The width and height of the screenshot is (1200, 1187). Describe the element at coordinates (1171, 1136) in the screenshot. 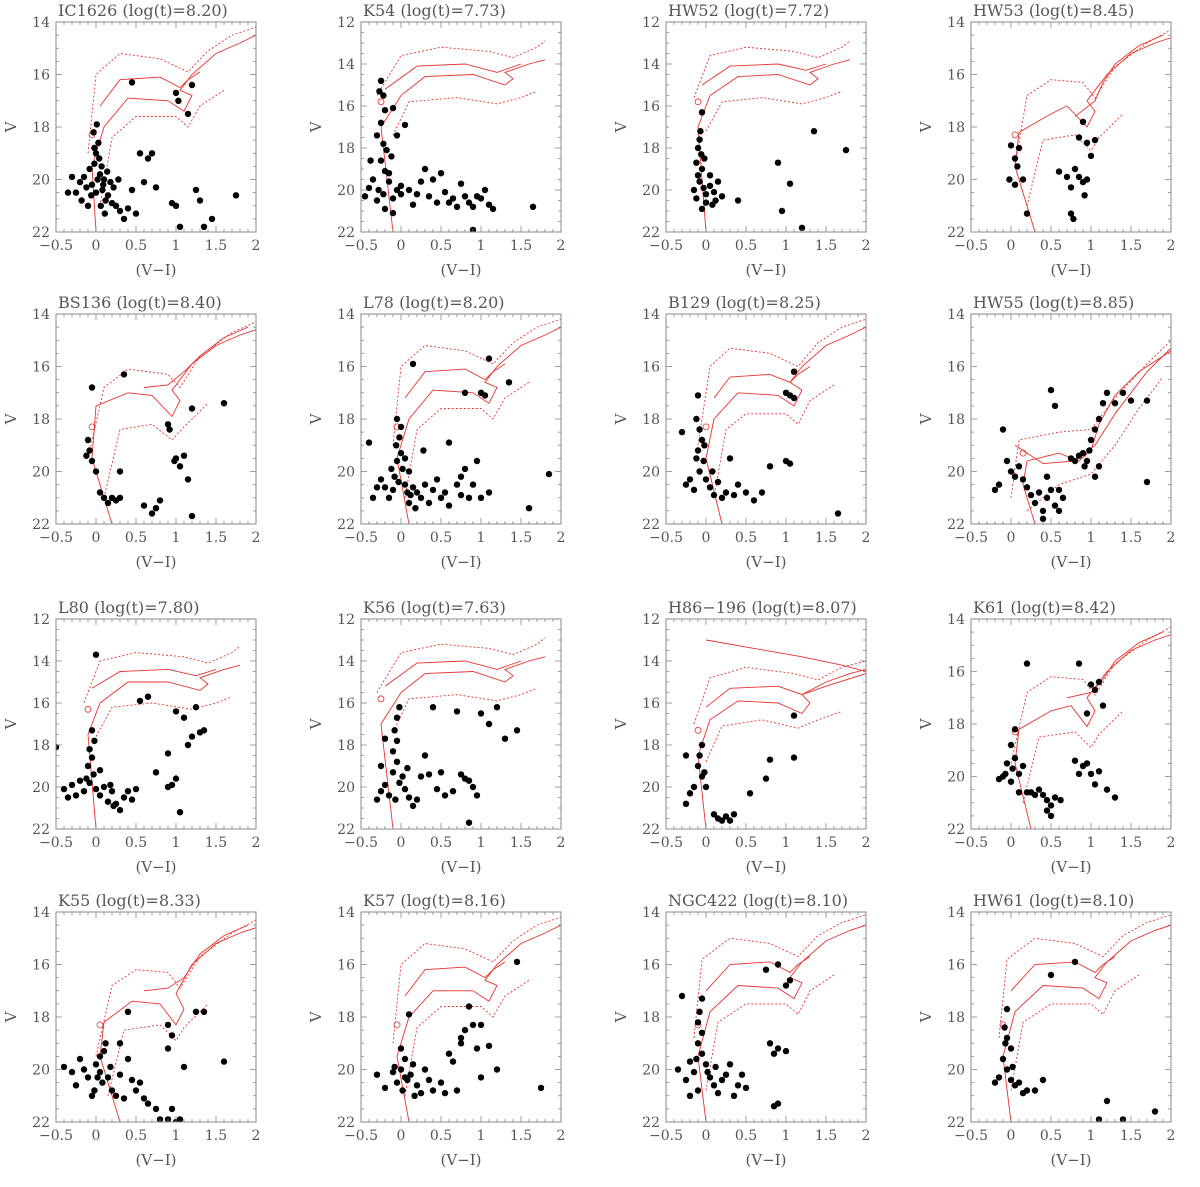

I see `x-tick-label: 2` at that location.